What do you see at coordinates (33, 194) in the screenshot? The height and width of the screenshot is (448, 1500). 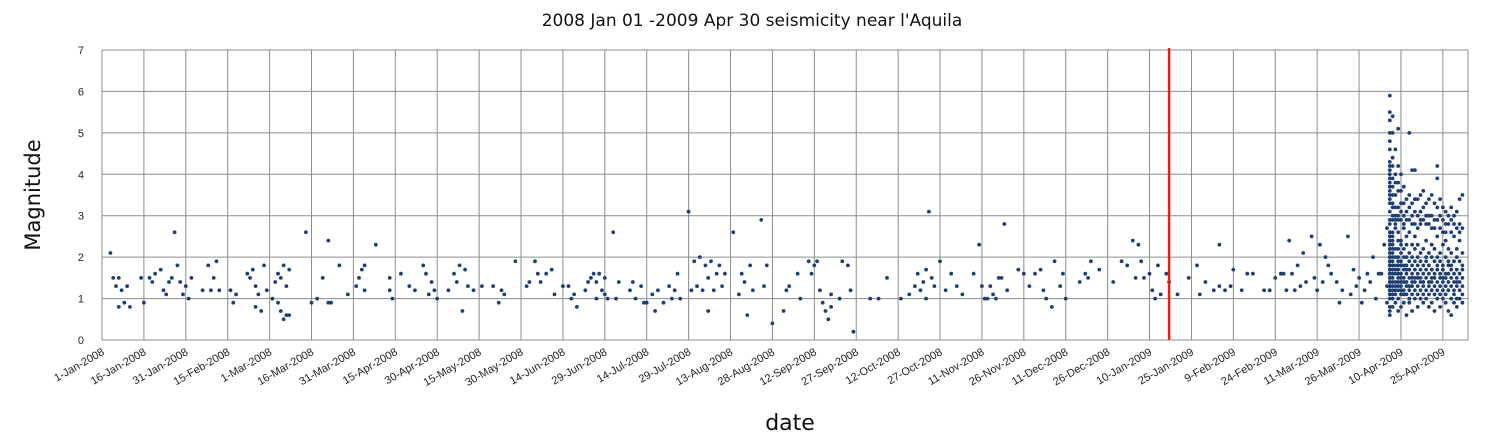 I see `y-axis-label: Magnitude` at bounding box center [33, 194].